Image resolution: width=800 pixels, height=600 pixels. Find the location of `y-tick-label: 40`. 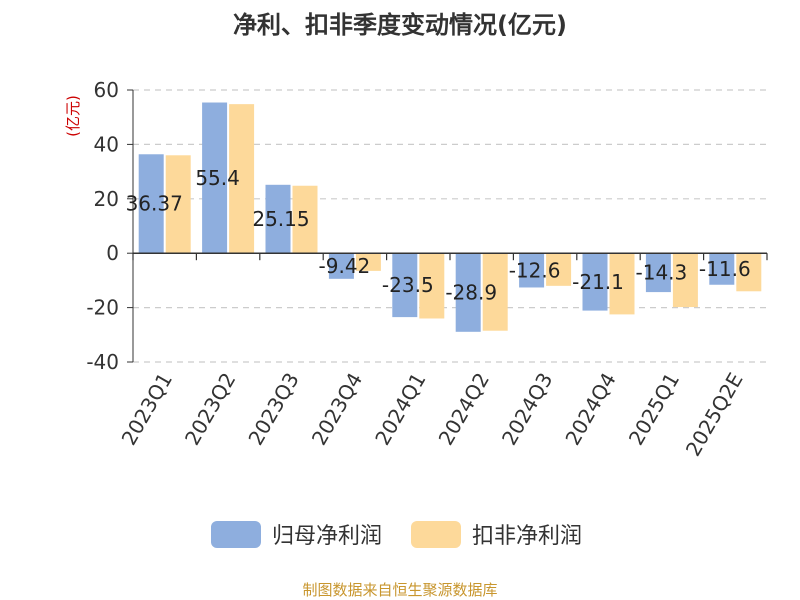

y-tick-label: 40 is located at coordinates (106, 144).